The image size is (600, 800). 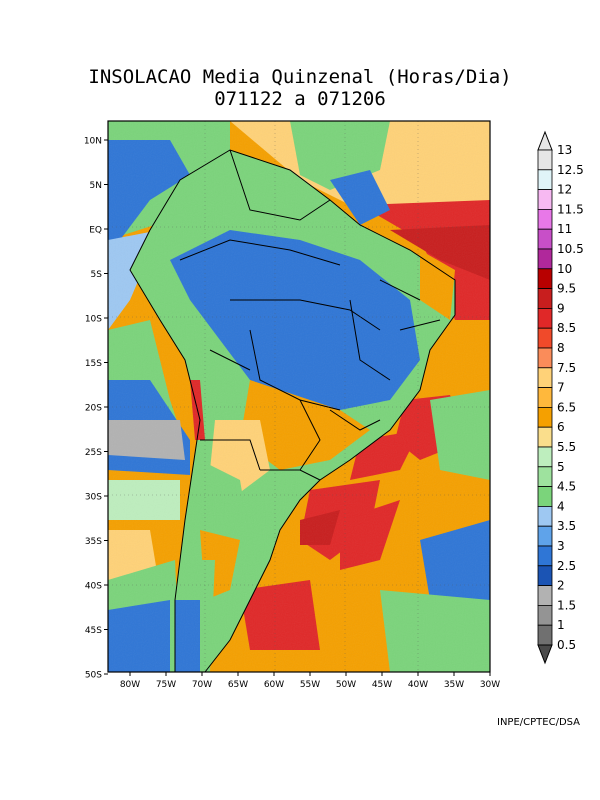 I want to click on lat-tick-label: 20S, so click(x=93, y=409).